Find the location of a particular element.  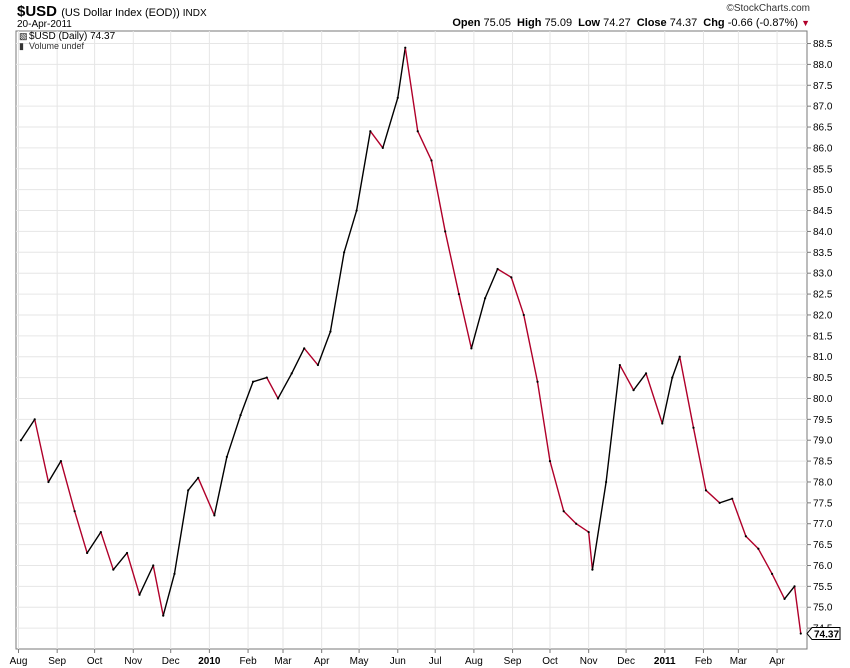

y-tick-label: 82.5 is located at coordinates (823, 295).